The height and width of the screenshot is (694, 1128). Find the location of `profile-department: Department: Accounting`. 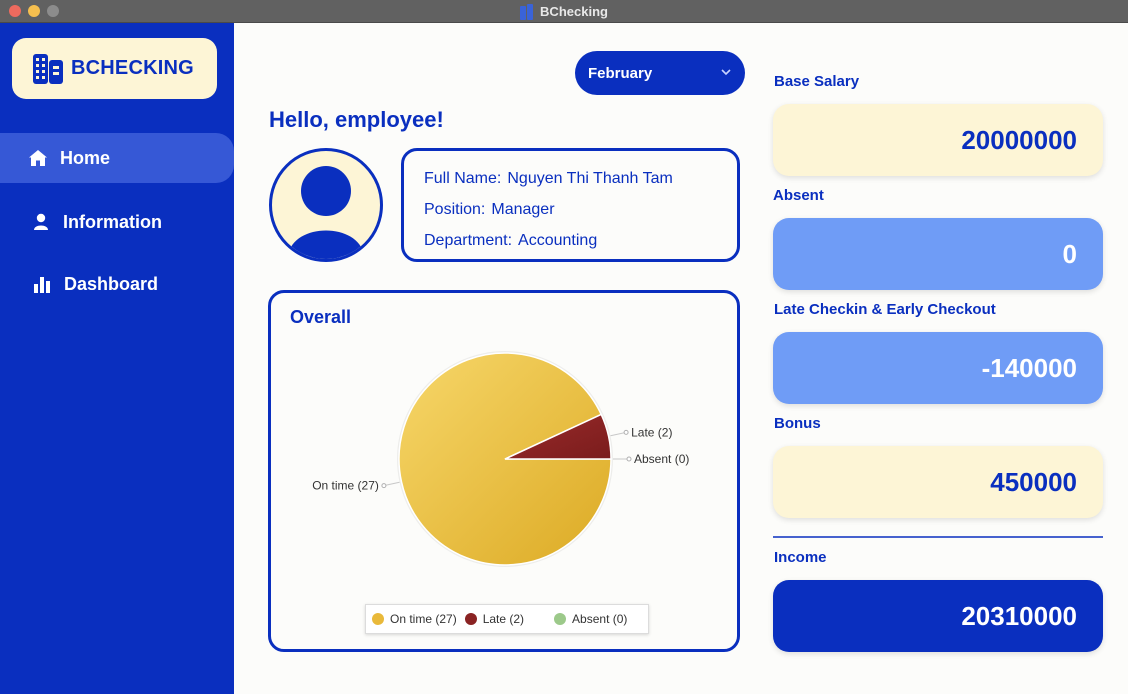

profile-department: Department: Accounting is located at coordinates (580, 240).